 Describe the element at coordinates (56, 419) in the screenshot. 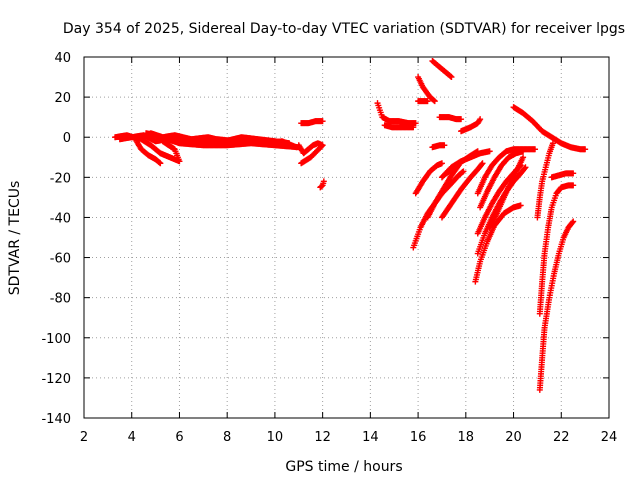

I see `y-tick-label: -140` at that location.